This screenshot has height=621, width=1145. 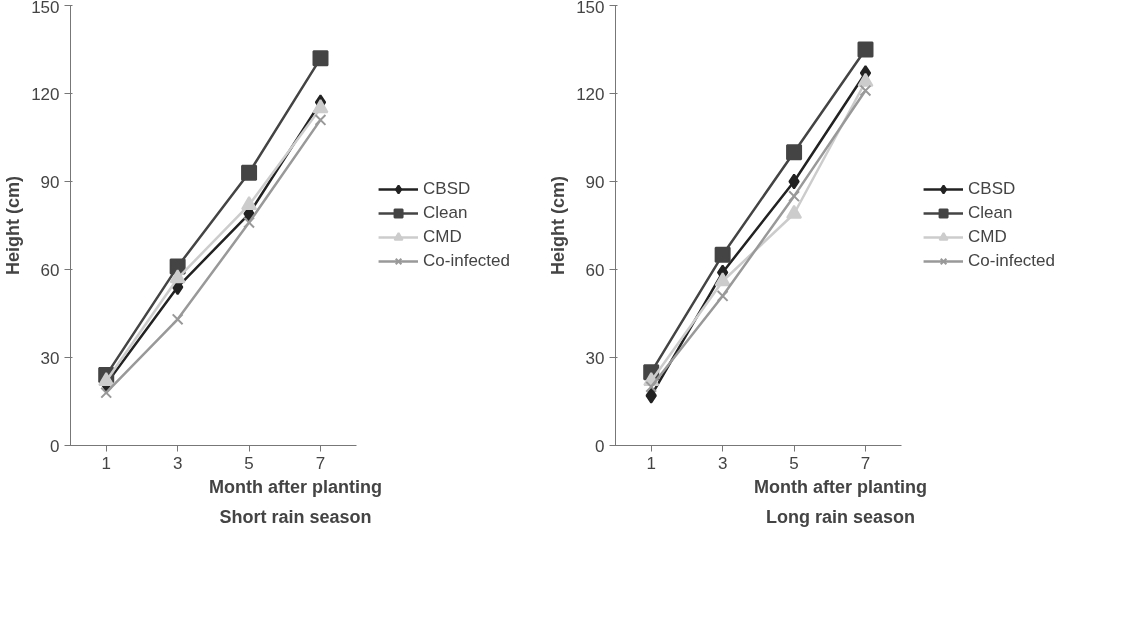 I want to click on text: Long rain season, so click(x=840, y=516).